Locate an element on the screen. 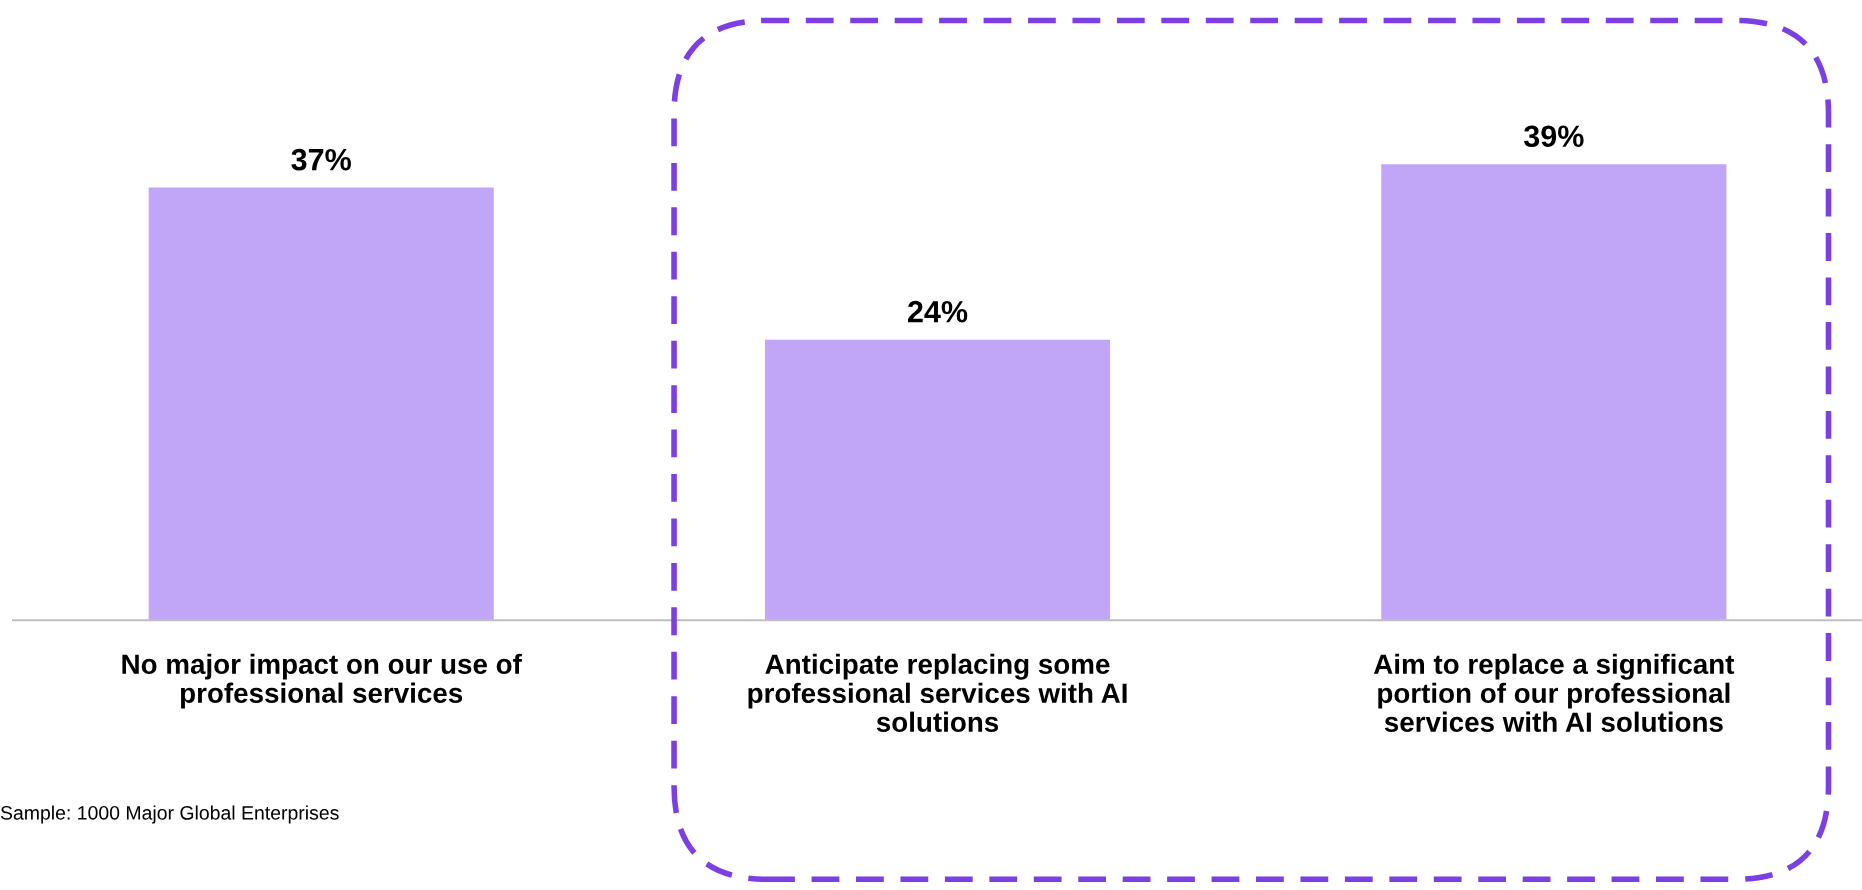  x-tick-label: Aim to replace a significant portion of our professional services with AI solutions is located at coordinates (1554, 693).